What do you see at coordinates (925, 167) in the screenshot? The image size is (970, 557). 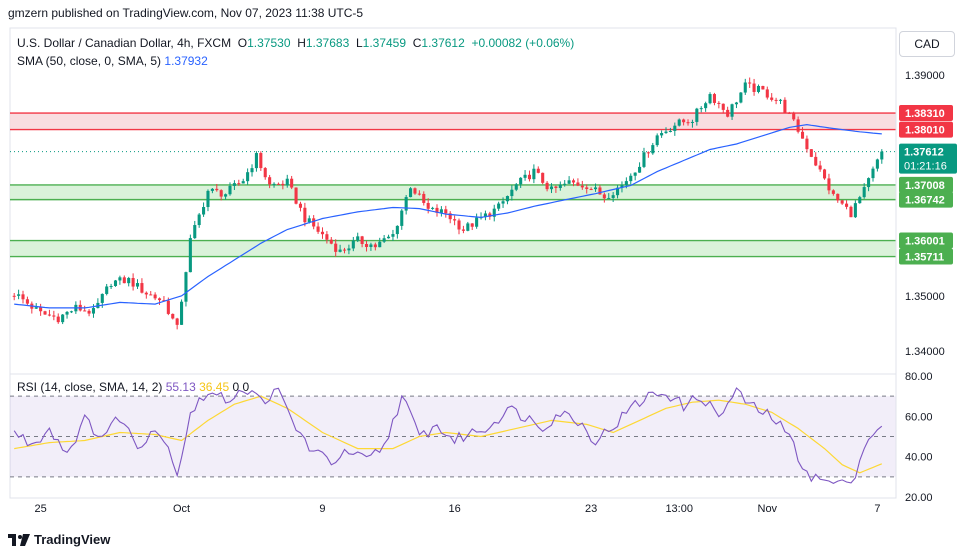 I see `countdown-label: 01:21:16` at bounding box center [925, 167].